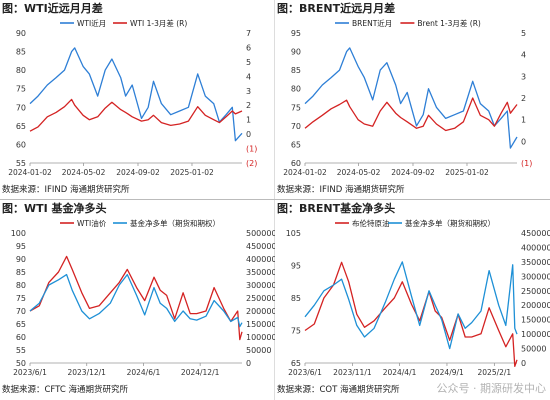 This screenshot has width=550, height=400. Describe the element at coordinates (144, 372) in the screenshot. I see `x-tick-label: 2024/6/1` at that location.